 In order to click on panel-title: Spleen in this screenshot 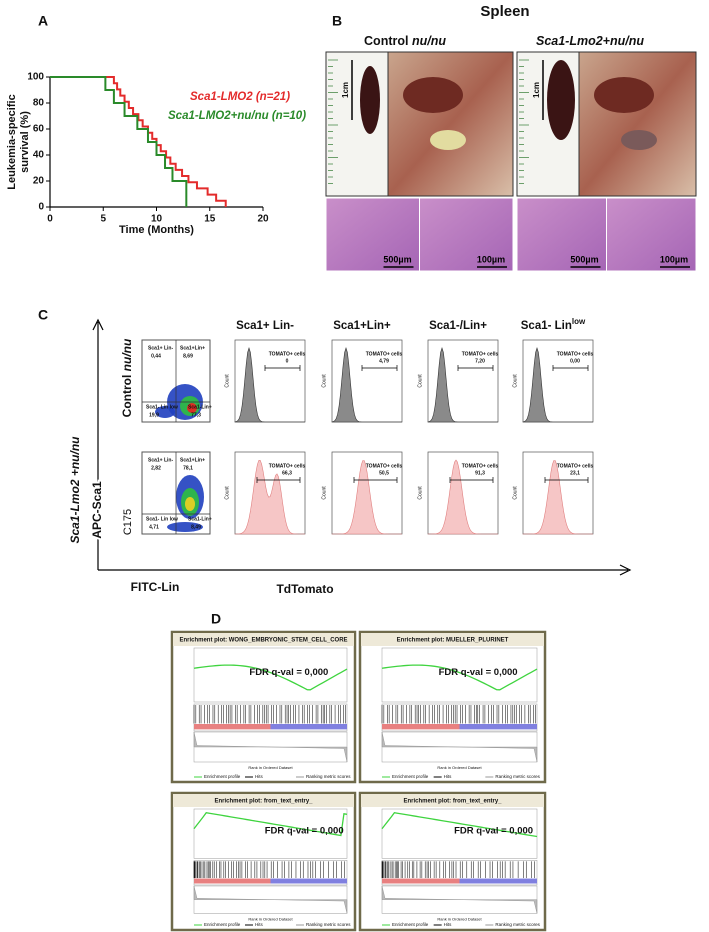, I will do `click(504, 11)`.